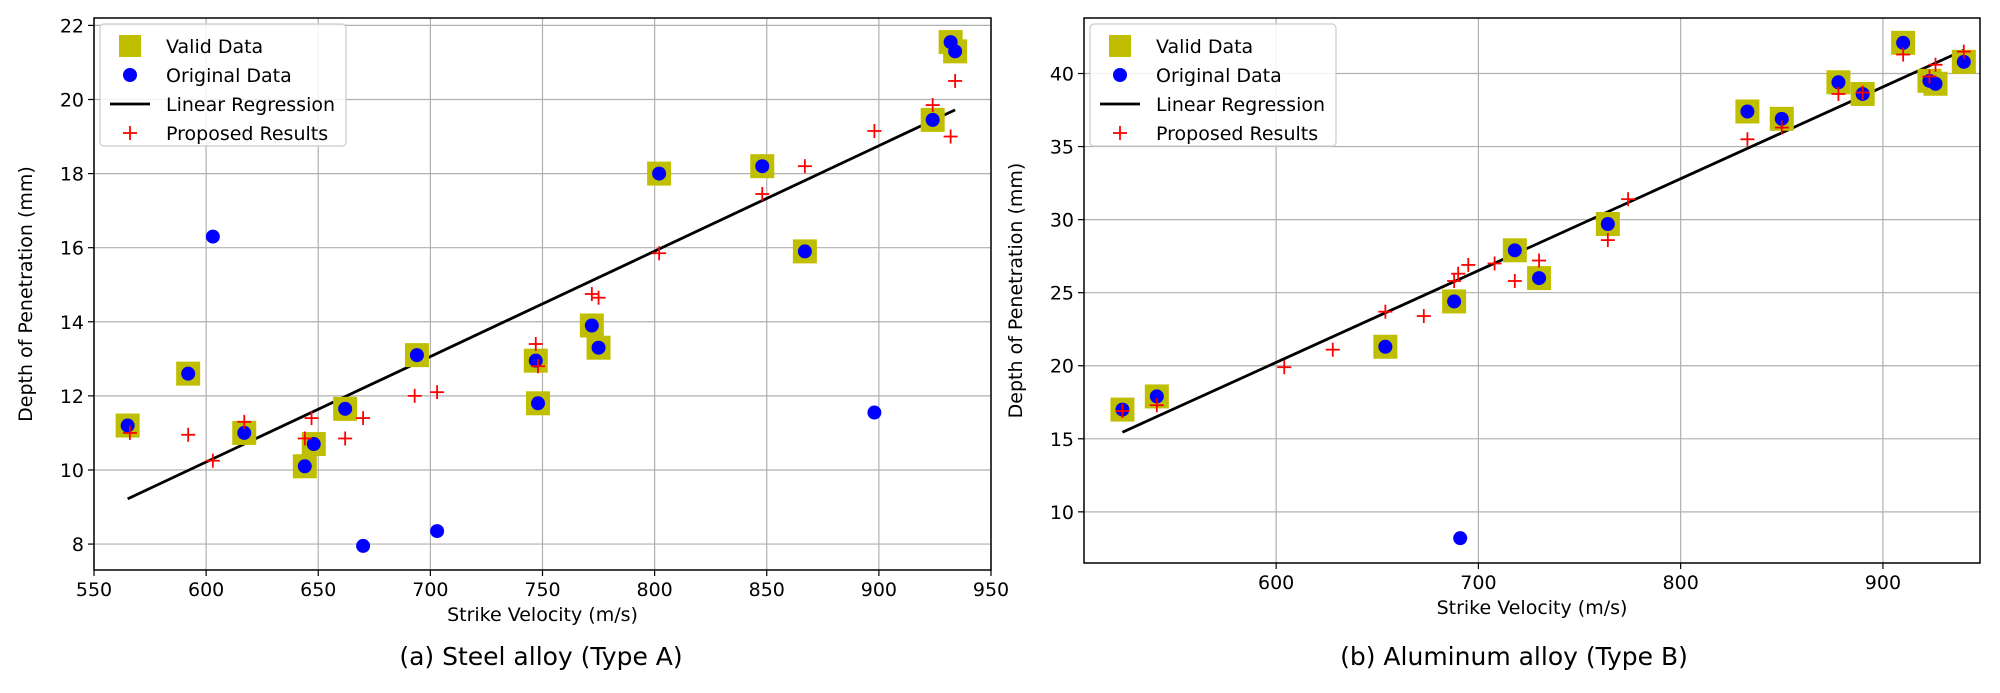 The height and width of the screenshot is (693, 2000). What do you see at coordinates (1062, 148) in the screenshot?
I see `y-tick-label: 35` at bounding box center [1062, 148].